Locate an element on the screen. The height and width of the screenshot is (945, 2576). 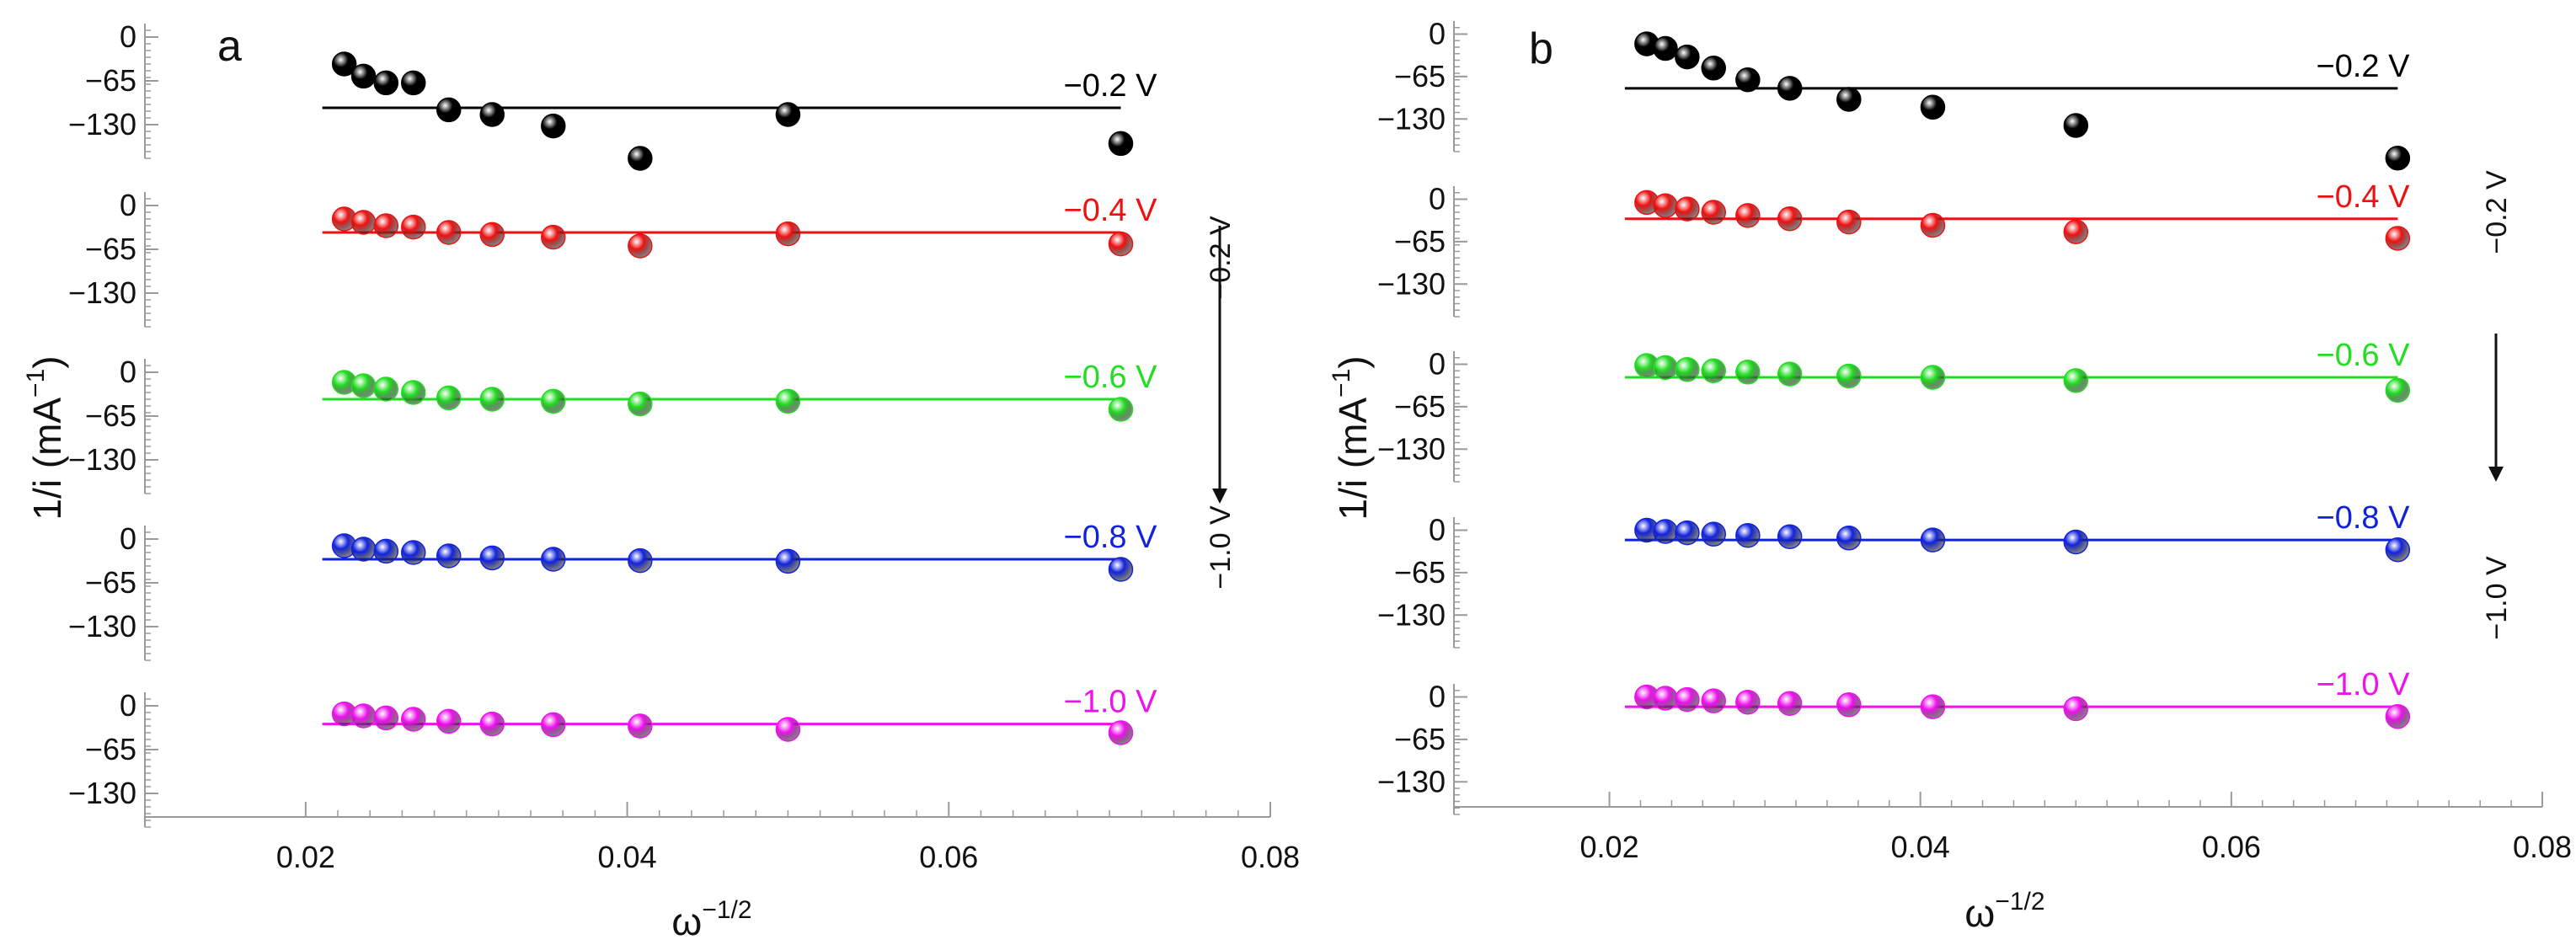
series-0-4-v: 0 −65 −130 −0.4 V is located at coordinates (613, 258).